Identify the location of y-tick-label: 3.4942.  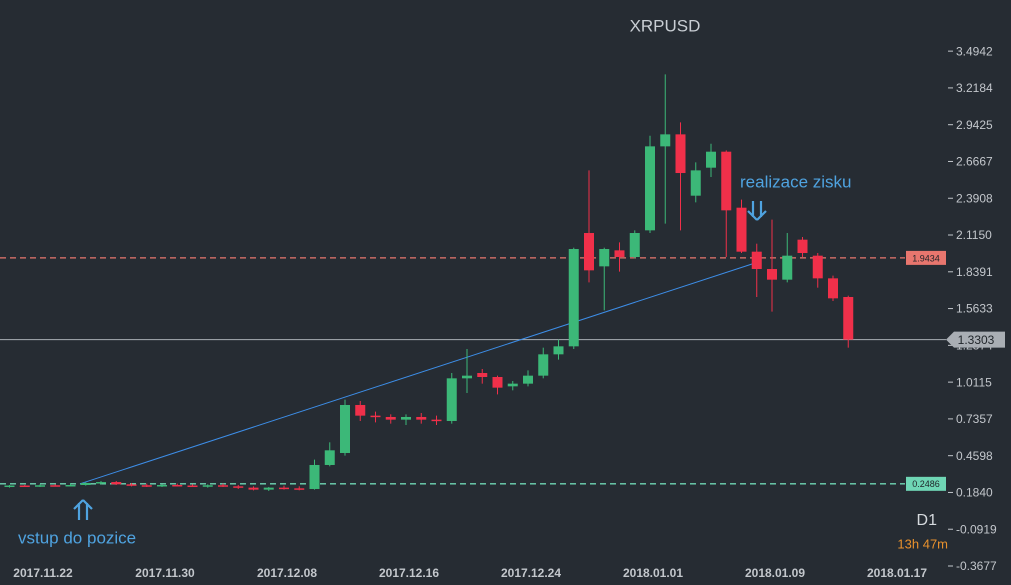
(974, 51).